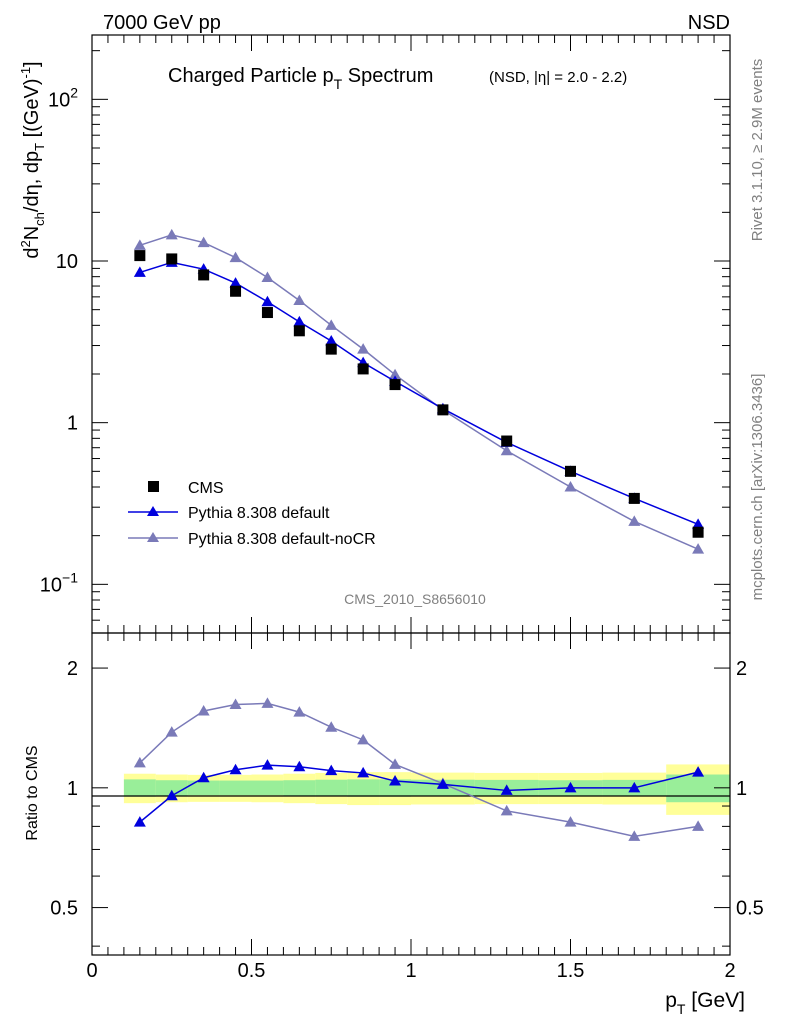  I want to click on title-tail: Spectrum, so click(387, 76).